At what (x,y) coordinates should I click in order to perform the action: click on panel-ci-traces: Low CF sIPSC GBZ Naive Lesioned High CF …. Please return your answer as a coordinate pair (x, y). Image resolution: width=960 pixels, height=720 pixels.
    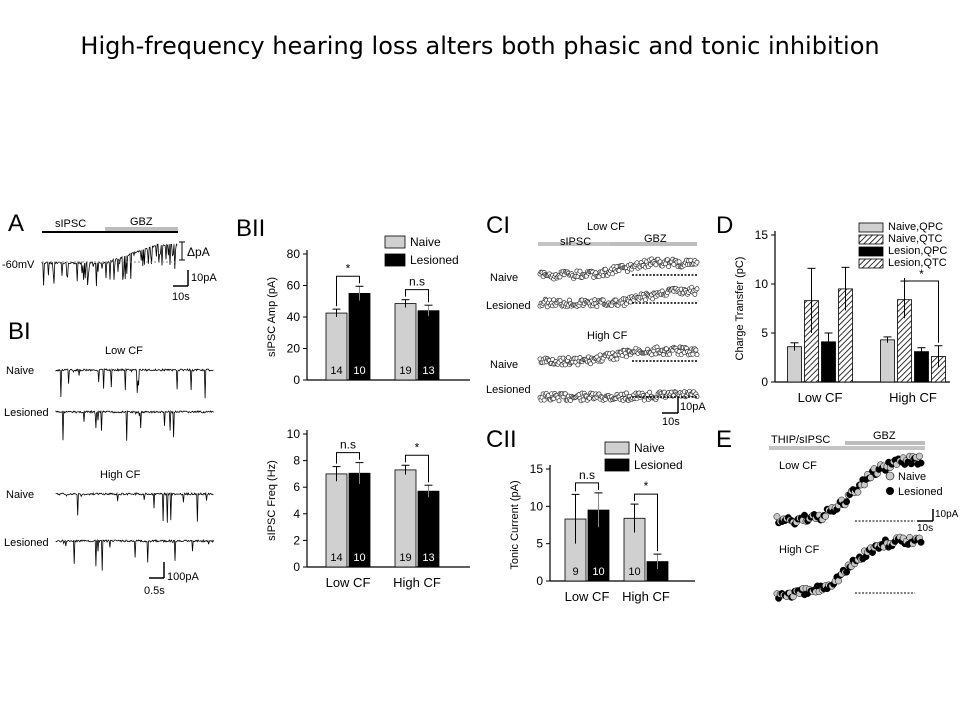
    Looking at the image, I should click on (596, 324).